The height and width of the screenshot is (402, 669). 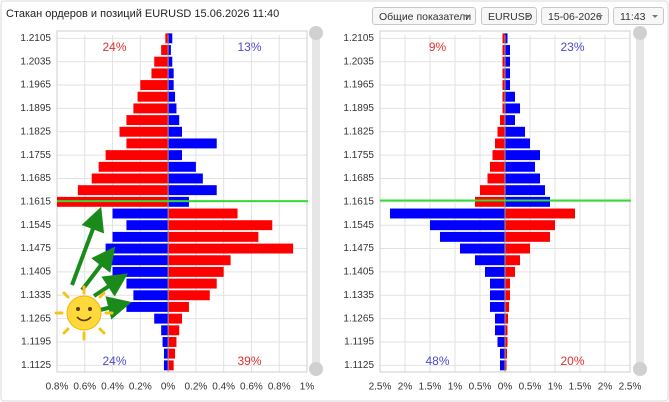 What do you see at coordinates (249, 47) in the screenshot?
I see `annotation: 13%` at bounding box center [249, 47].